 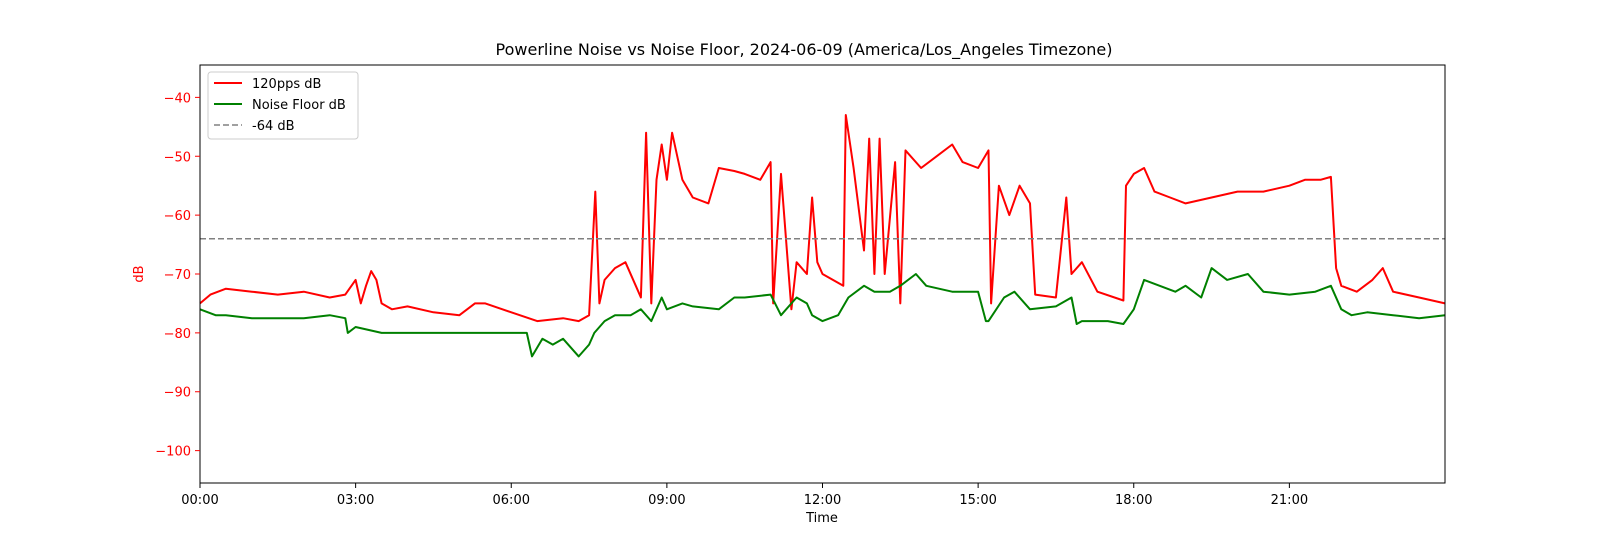 What do you see at coordinates (199, 500) in the screenshot?
I see `x-tick-label-0: 00:00` at bounding box center [199, 500].